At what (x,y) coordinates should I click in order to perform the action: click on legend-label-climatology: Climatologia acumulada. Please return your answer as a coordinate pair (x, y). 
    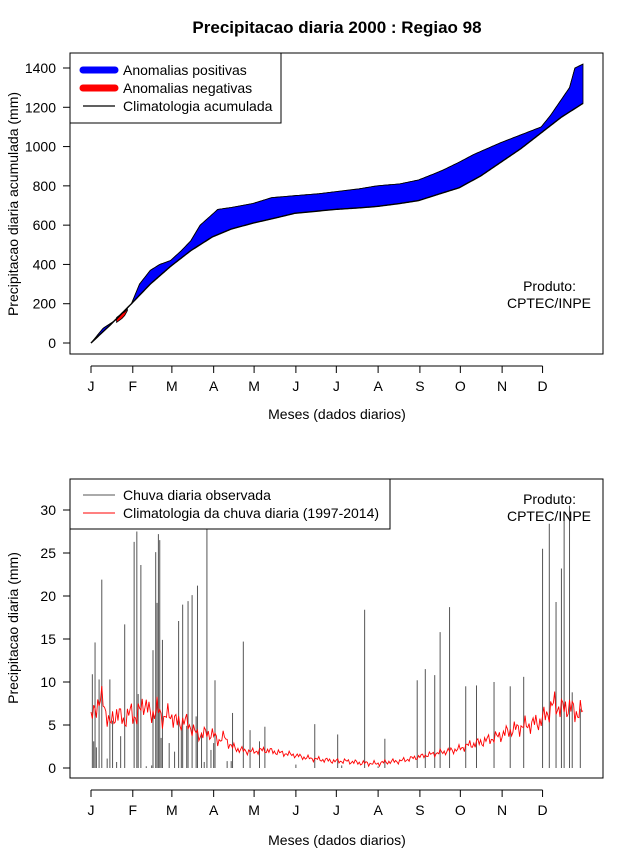
    Looking at the image, I should click on (198, 106).